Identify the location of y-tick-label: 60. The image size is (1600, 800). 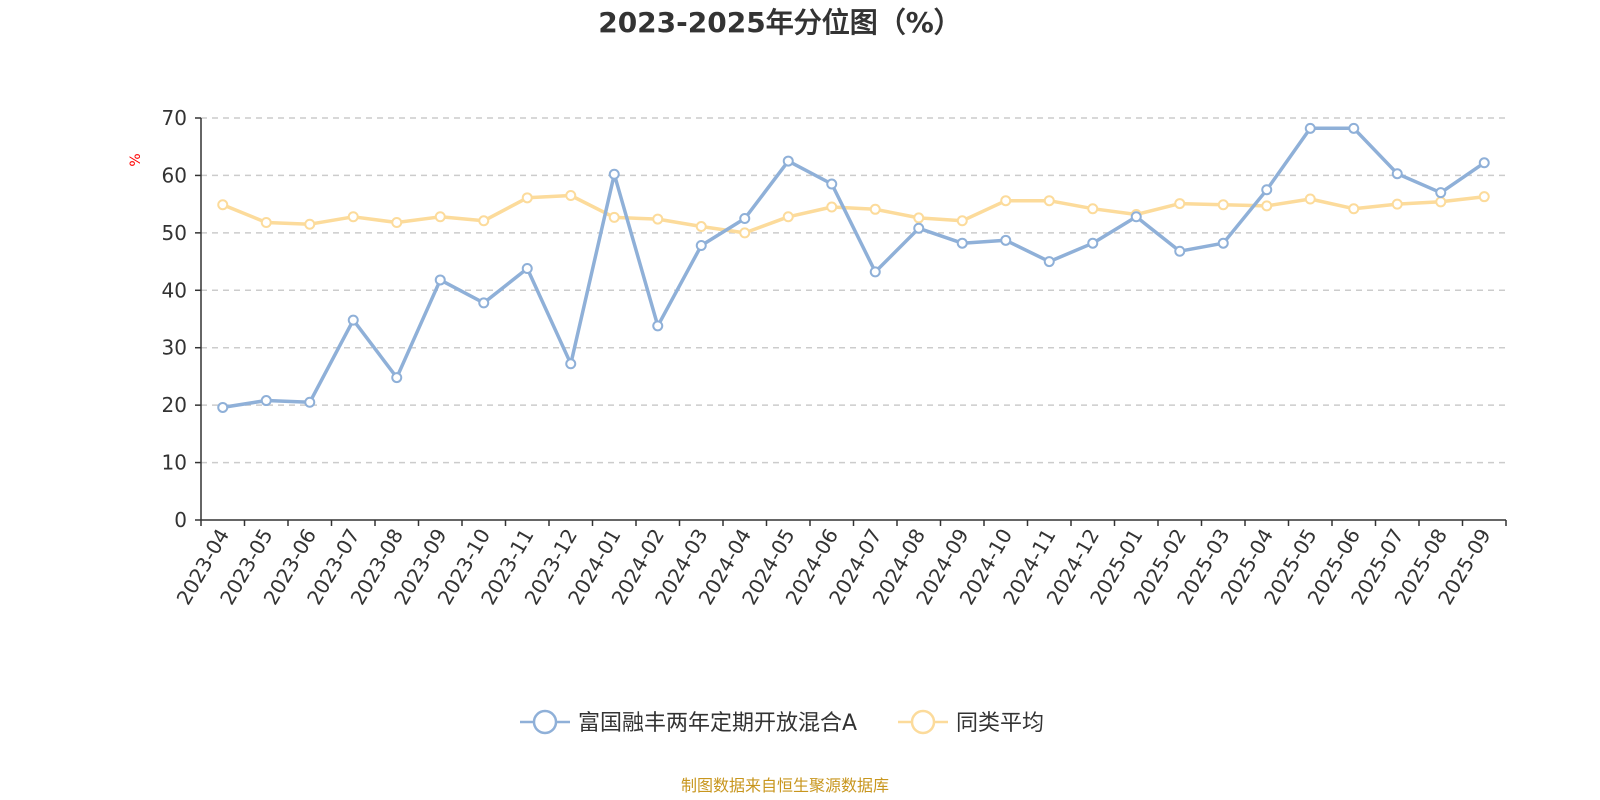
(174, 175).